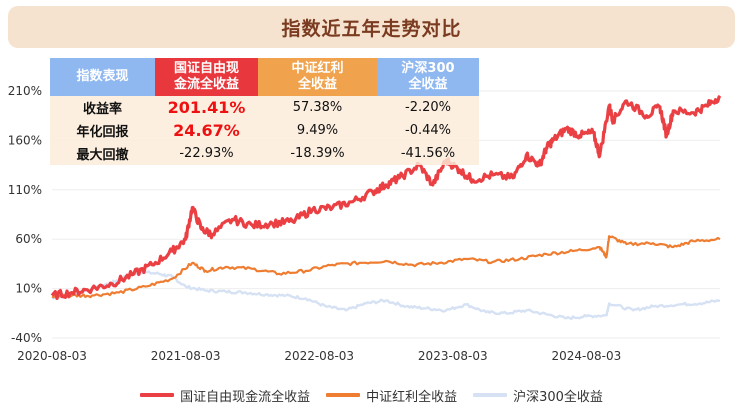 This screenshot has height=408, width=743. What do you see at coordinates (102, 130) in the screenshot?
I see `row-label: 年化回报` at bounding box center [102, 130].